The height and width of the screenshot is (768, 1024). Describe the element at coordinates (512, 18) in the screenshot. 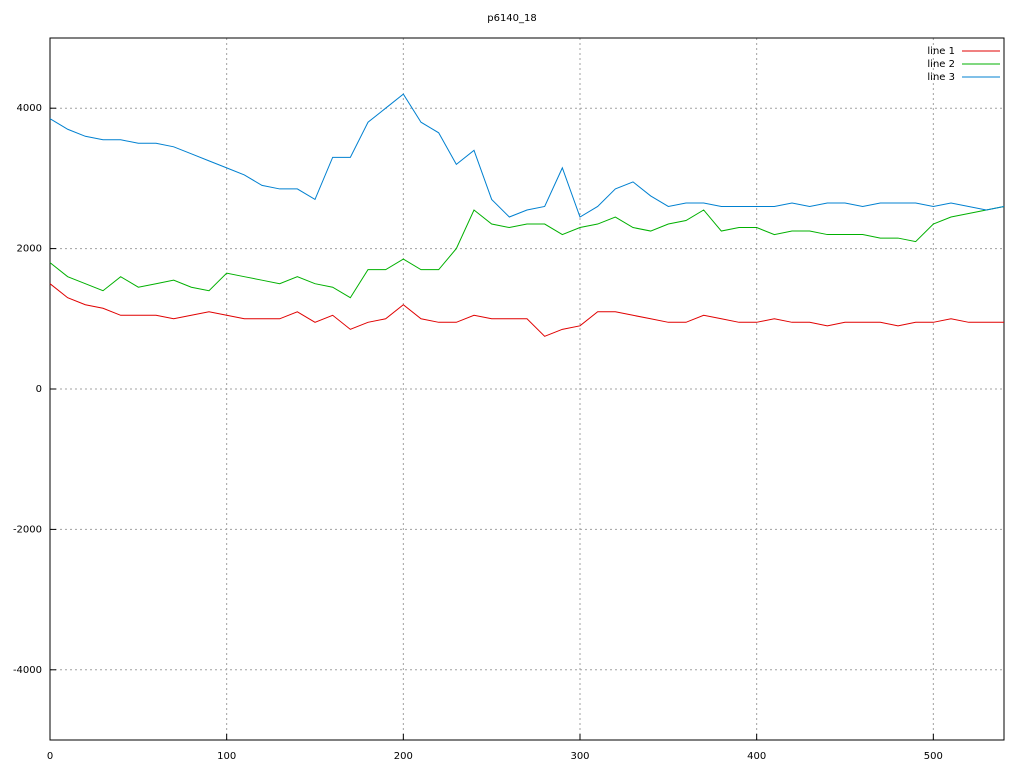

I see `chart-title: p6140_18` at that location.